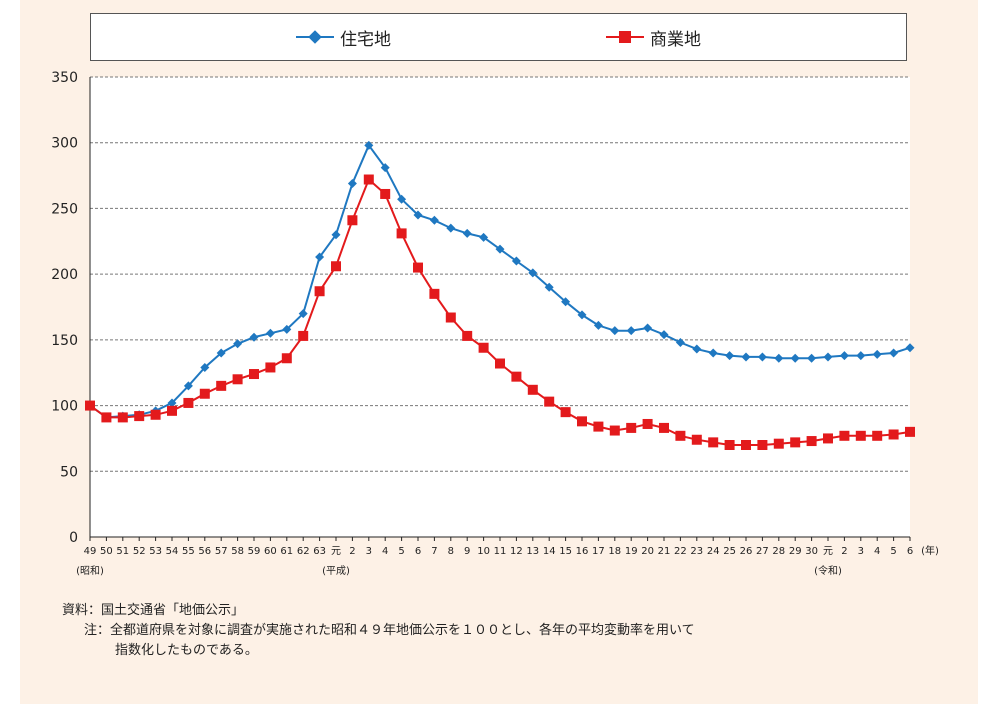  Describe the element at coordinates (500, 551) in the screenshot. I see `x-tick-label: 11` at that location.